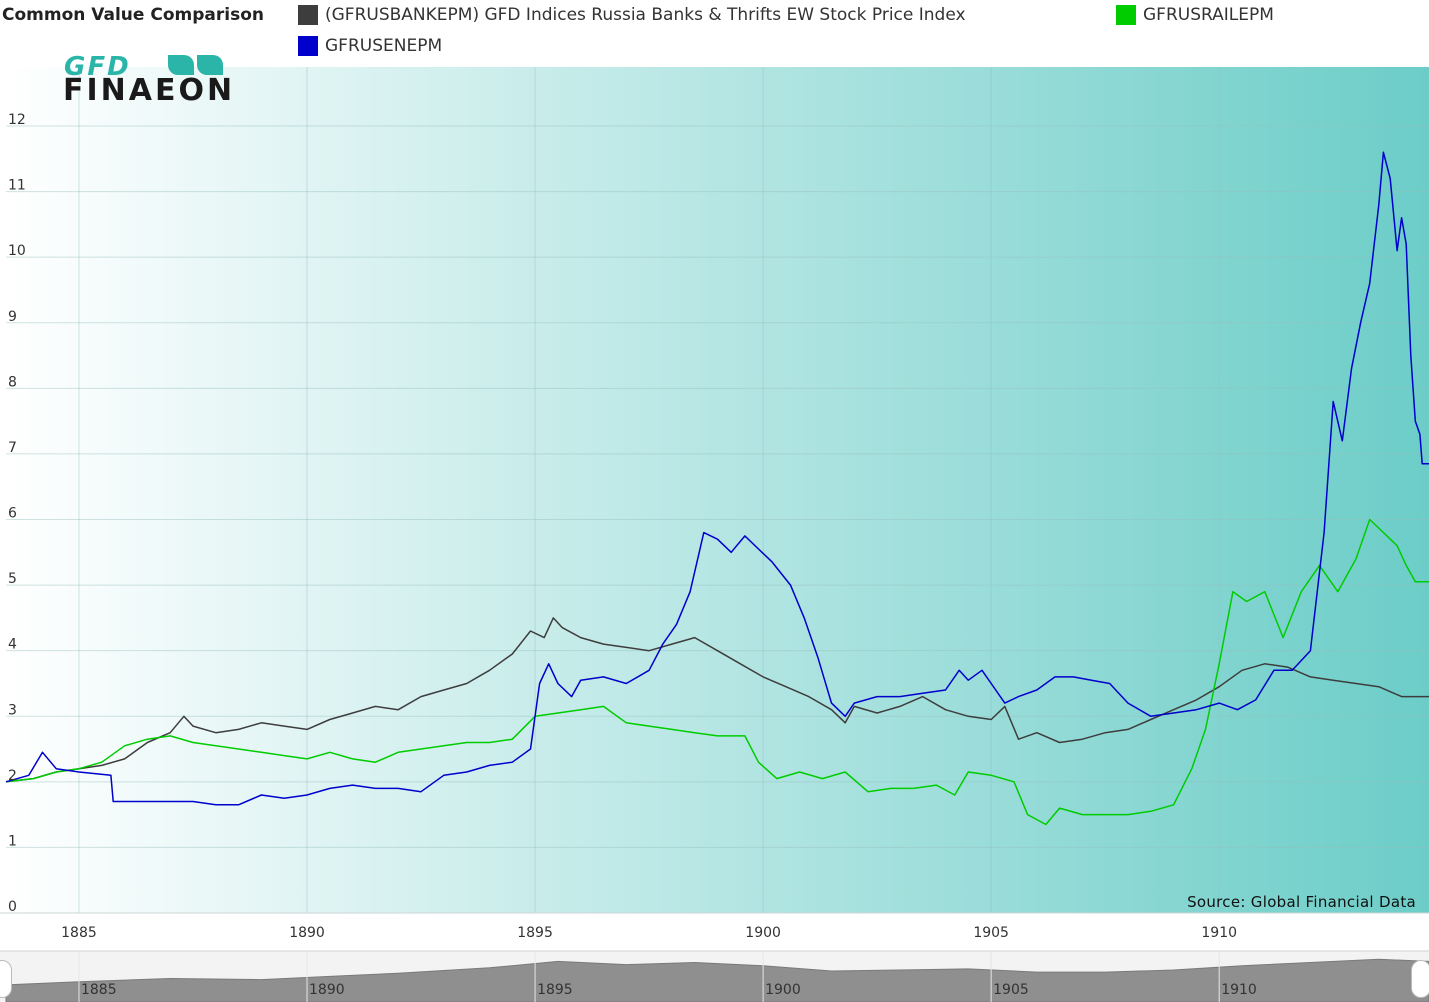 The image size is (1429, 1002). I want to click on y-tick-label: 11, so click(17, 186).